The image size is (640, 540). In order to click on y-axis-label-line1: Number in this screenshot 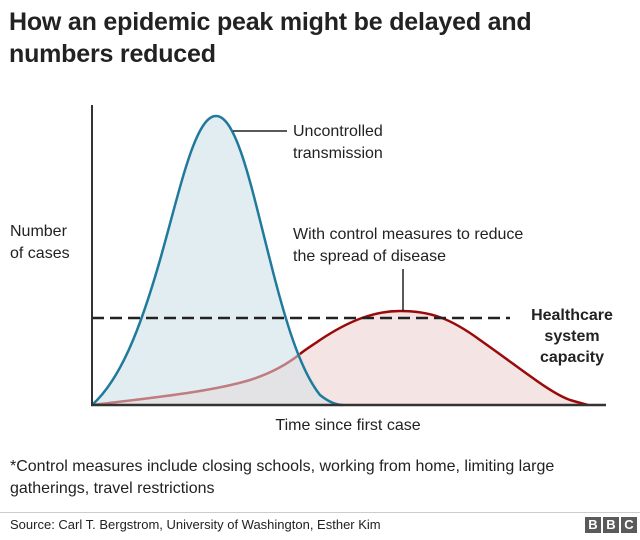, I will do `click(38, 231)`.